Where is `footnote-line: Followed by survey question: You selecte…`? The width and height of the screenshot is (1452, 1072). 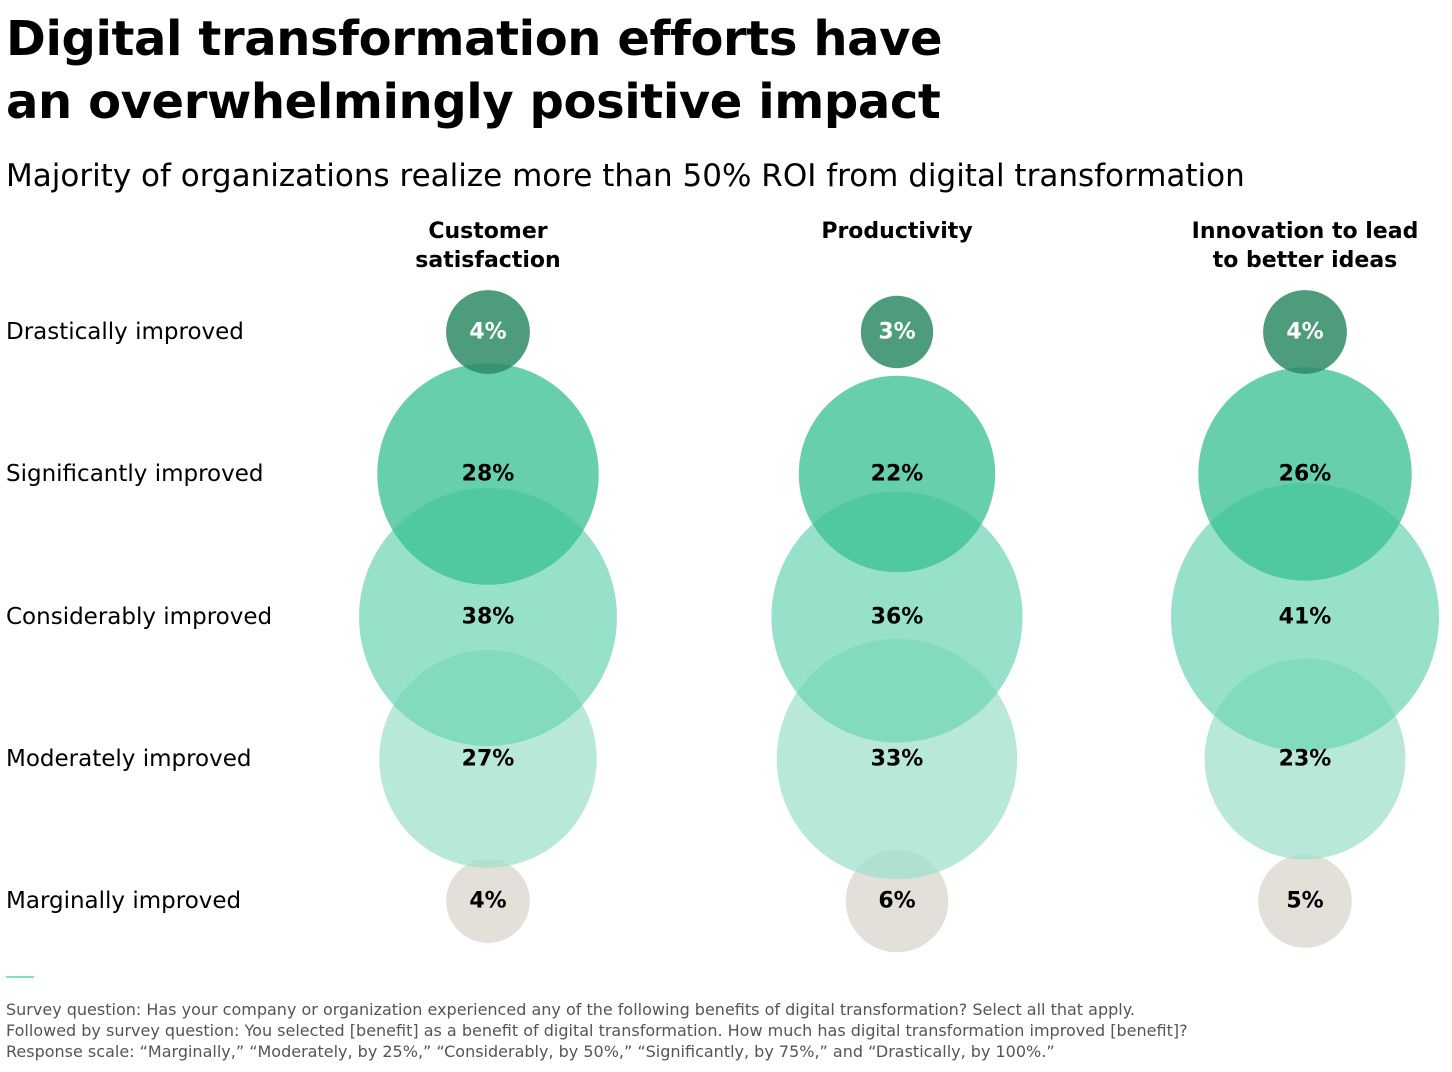 footnote-line: Followed by survey question: You selecte… is located at coordinates (597, 1030).